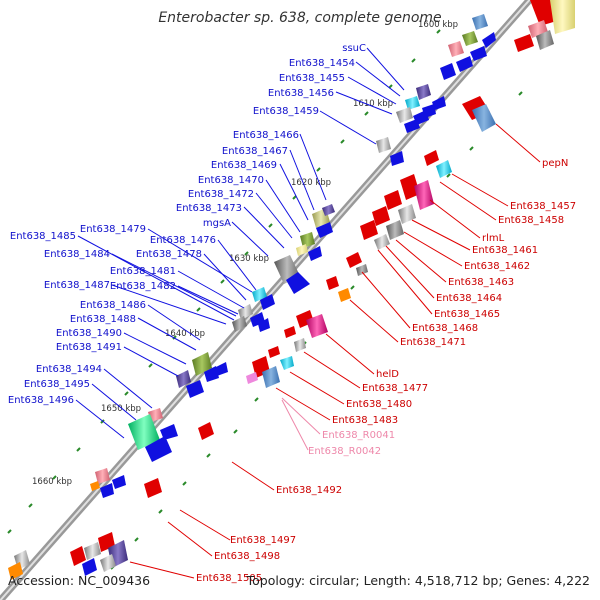 The image size is (600, 600). Describe the element at coordinates (358, 435) in the screenshot. I see `gene-label: Ent638_R0041` at that location.